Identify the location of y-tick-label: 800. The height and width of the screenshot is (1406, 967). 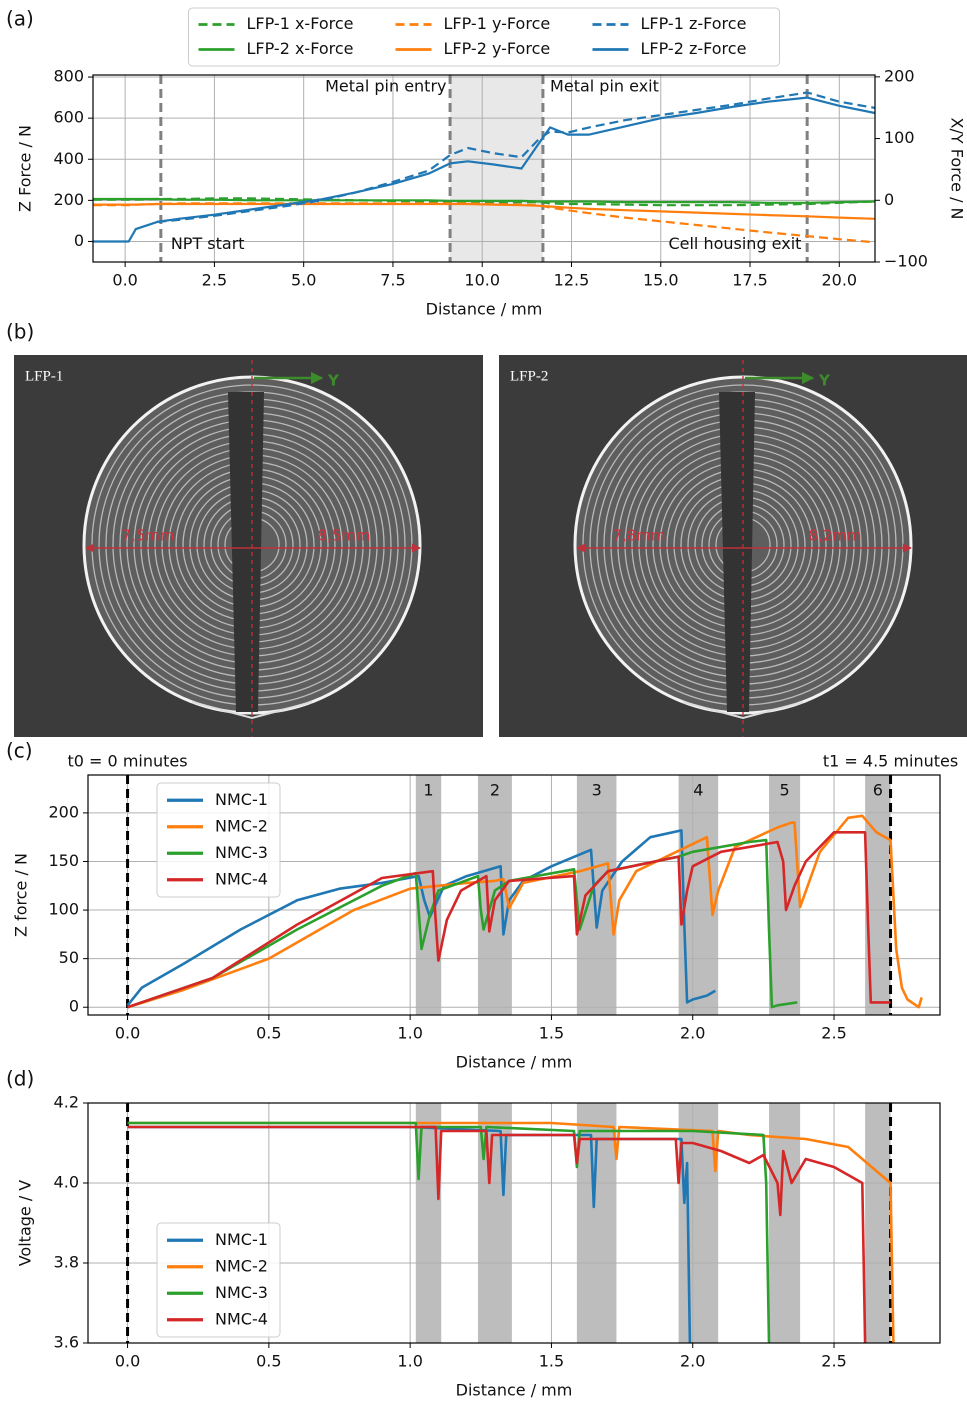
(68, 76).